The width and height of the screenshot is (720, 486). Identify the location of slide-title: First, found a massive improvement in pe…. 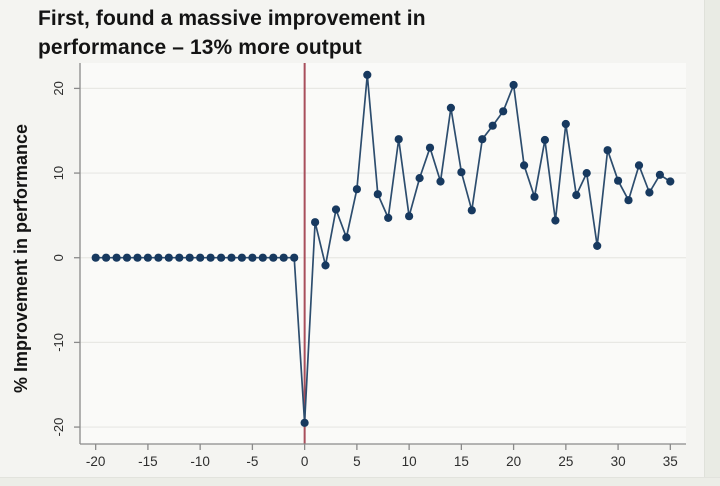
(232, 33).